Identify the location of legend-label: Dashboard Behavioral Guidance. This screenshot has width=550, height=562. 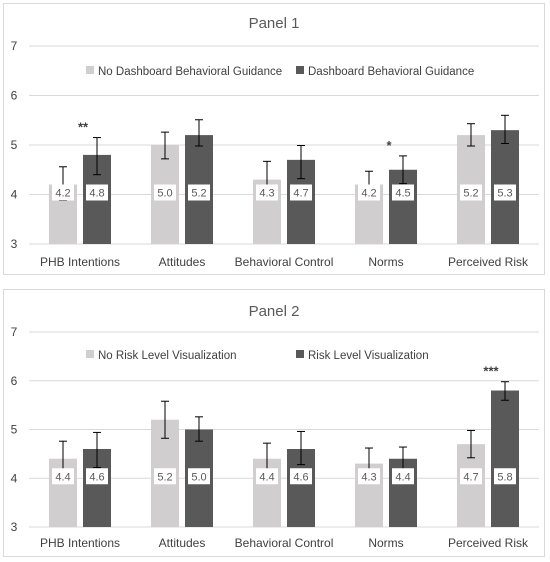
(391, 72).